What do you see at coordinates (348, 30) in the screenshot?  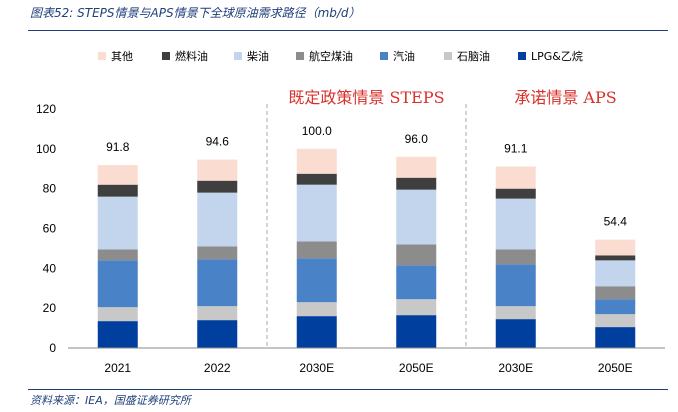 I see `title-rule` at bounding box center [348, 30].